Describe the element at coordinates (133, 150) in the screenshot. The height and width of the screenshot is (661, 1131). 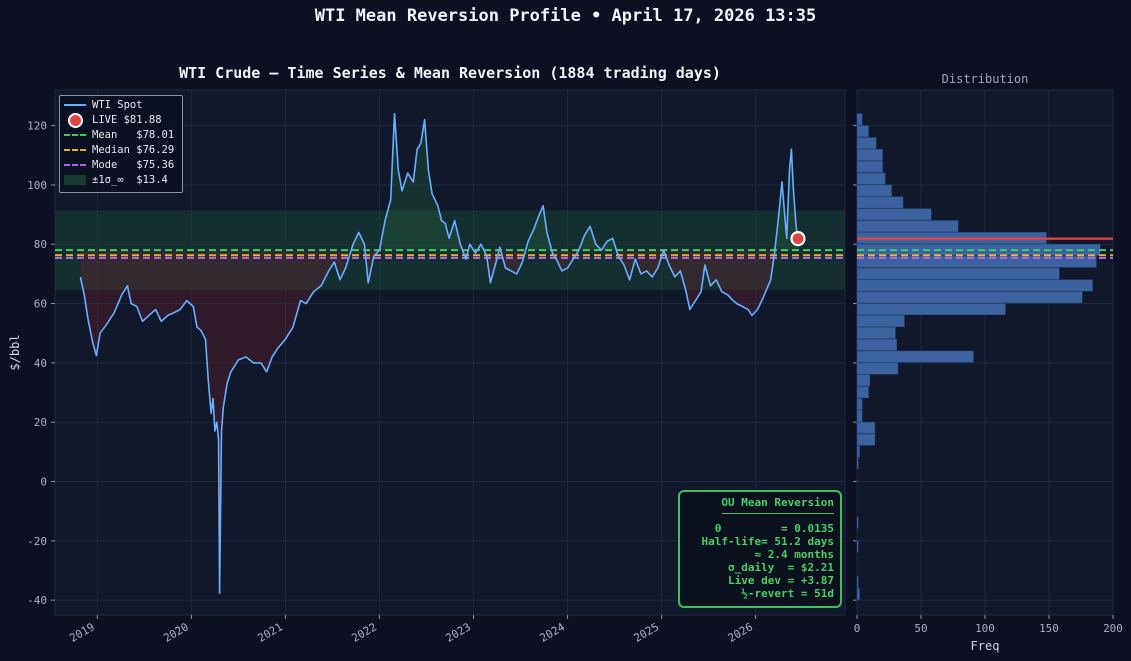
I see `legend-label-median: Median $76.29` at that location.